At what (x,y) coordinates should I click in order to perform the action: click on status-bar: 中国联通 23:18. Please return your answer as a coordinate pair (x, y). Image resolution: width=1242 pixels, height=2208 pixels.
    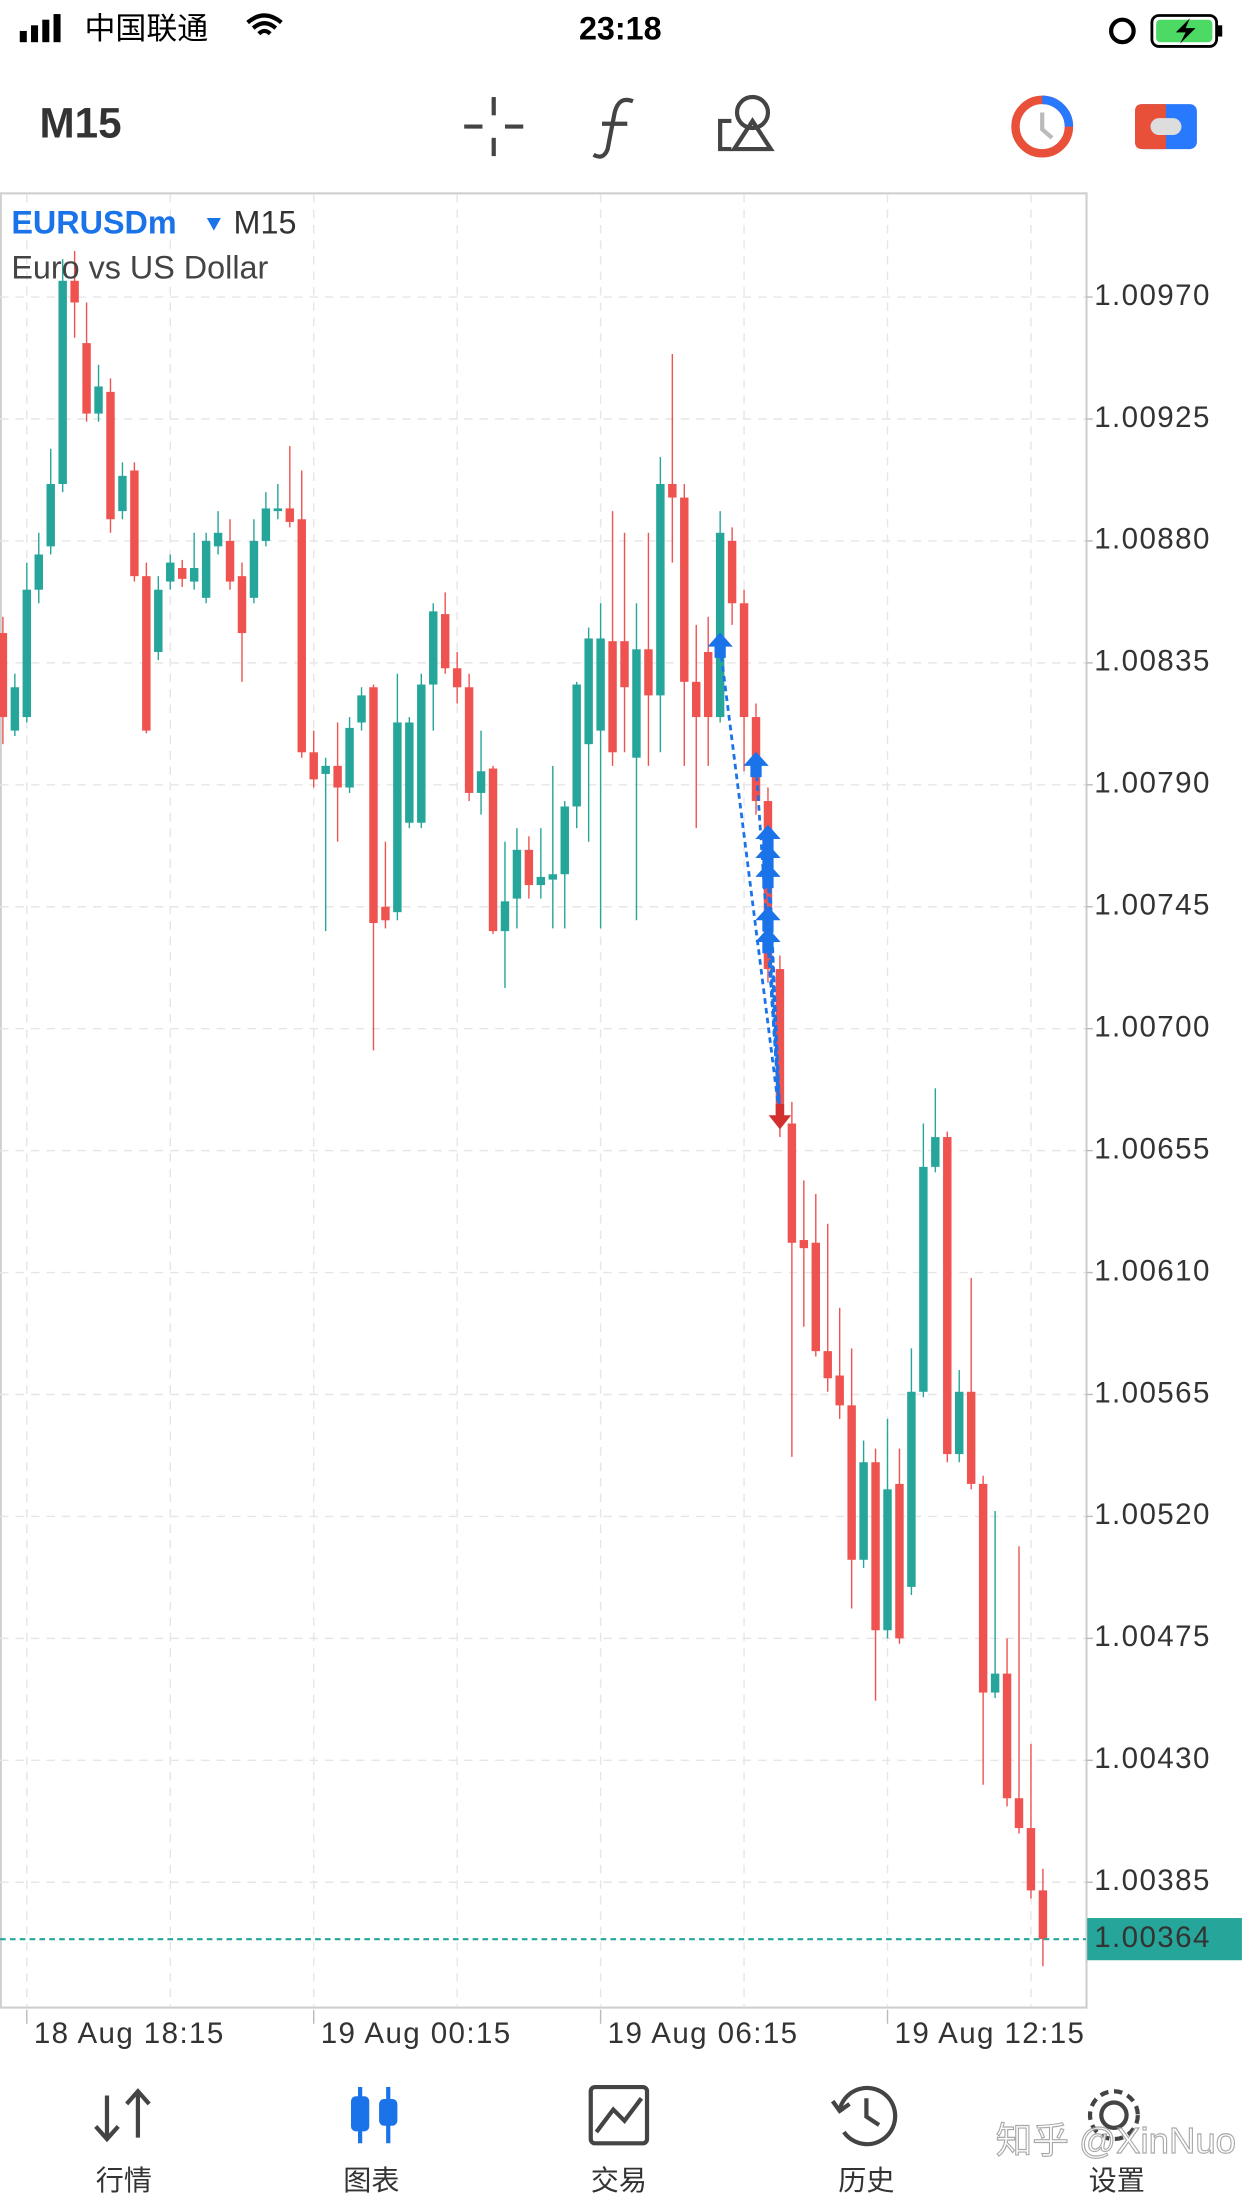
    Looking at the image, I should click on (621, 29).